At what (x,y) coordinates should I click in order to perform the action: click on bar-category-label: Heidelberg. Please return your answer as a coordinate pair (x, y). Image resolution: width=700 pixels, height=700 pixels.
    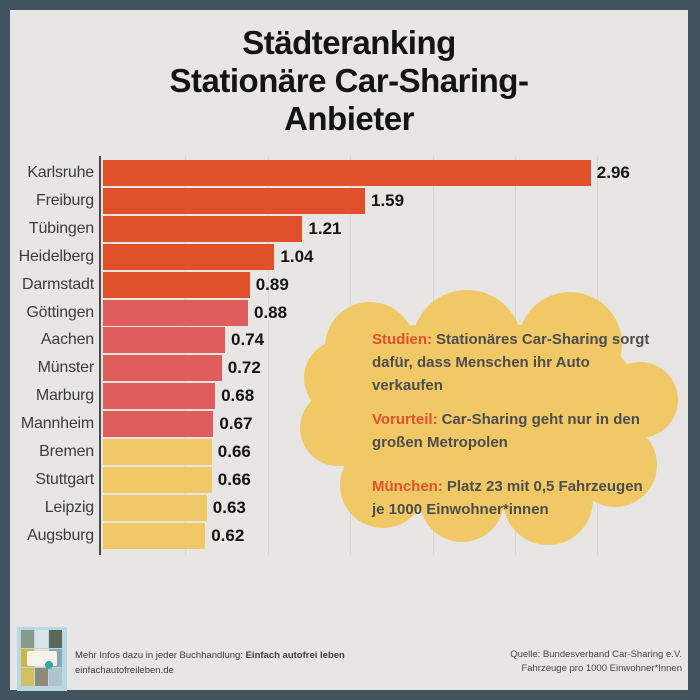
    Looking at the image, I should click on (56, 256).